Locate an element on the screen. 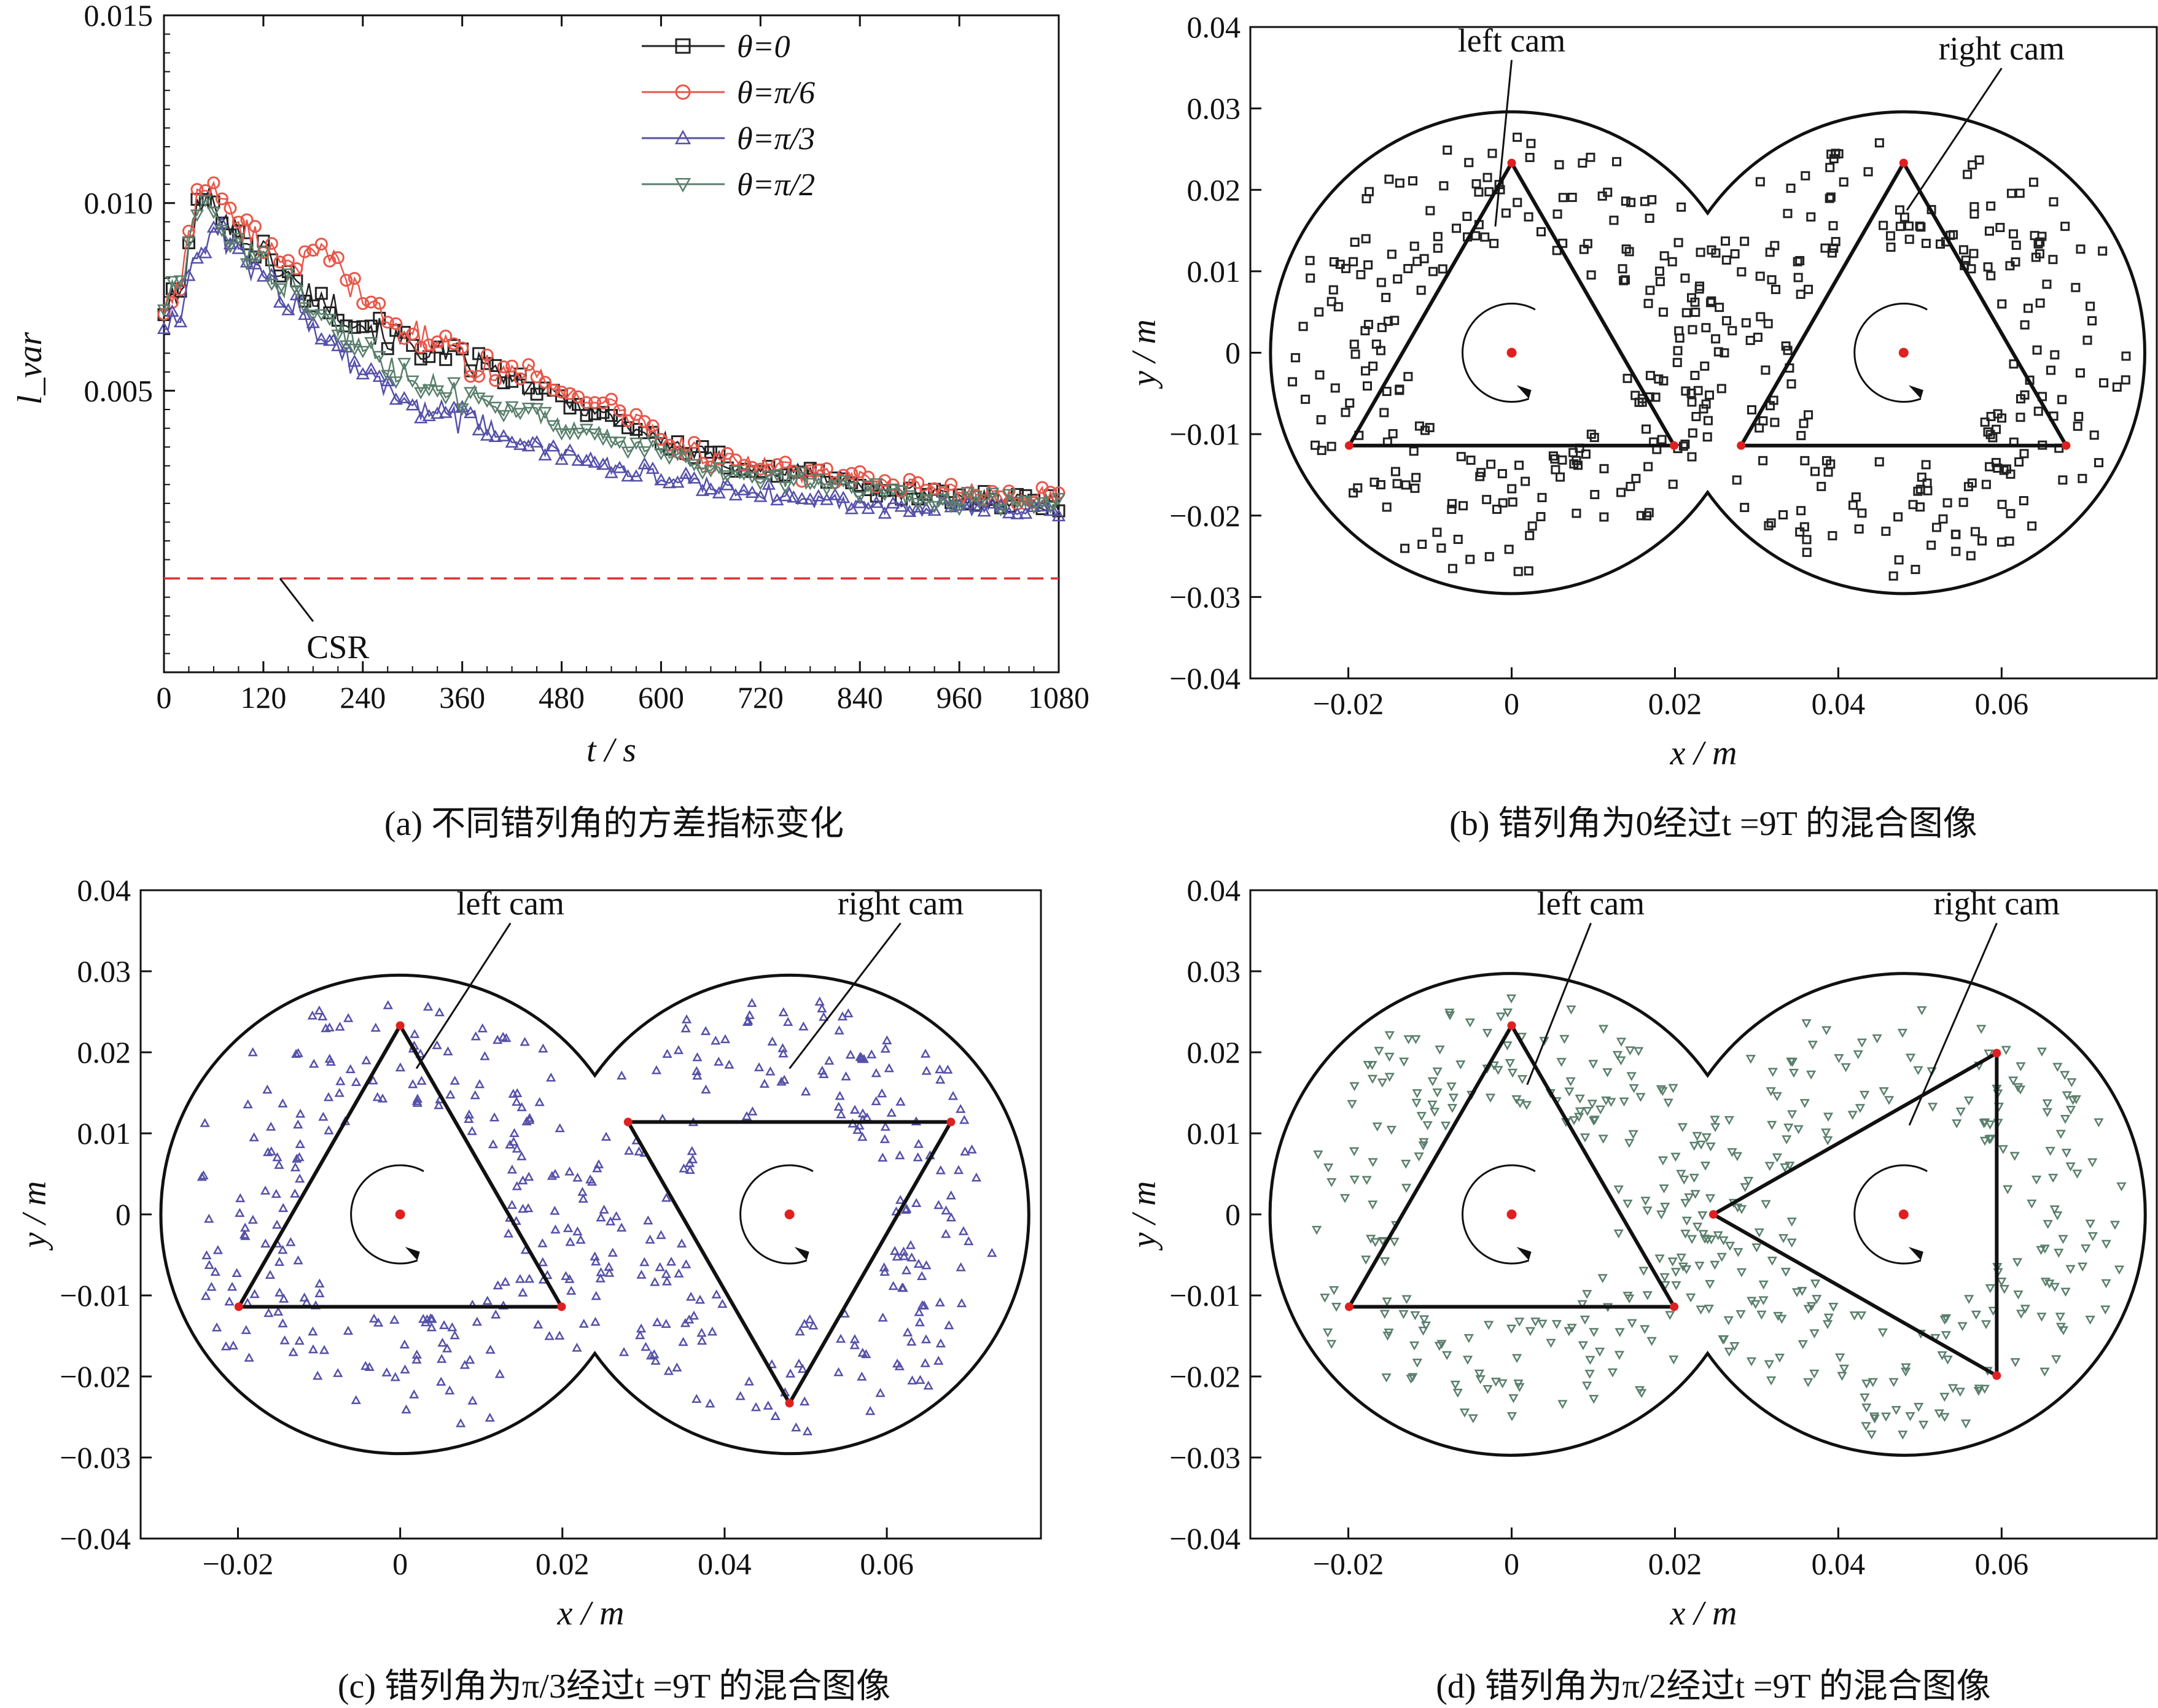  barrel-outline is located at coordinates (1707, 1214).